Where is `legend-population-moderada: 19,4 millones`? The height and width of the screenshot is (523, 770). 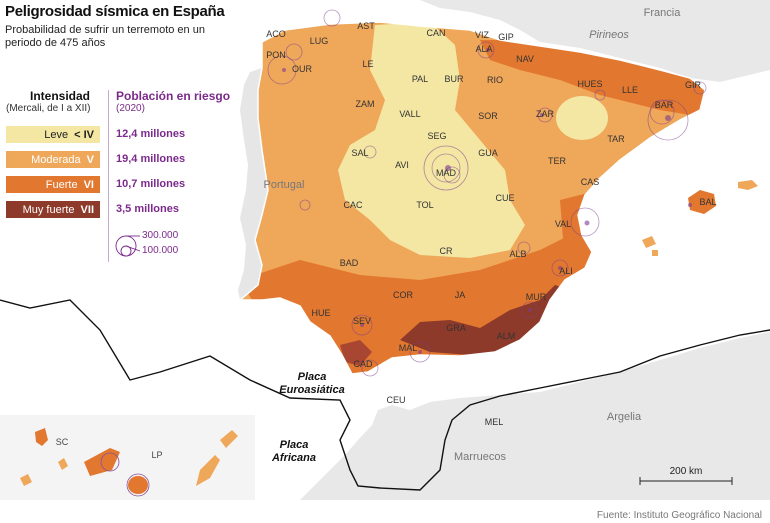 legend-population-moderada: 19,4 millones is located at coordinates (151, 159).